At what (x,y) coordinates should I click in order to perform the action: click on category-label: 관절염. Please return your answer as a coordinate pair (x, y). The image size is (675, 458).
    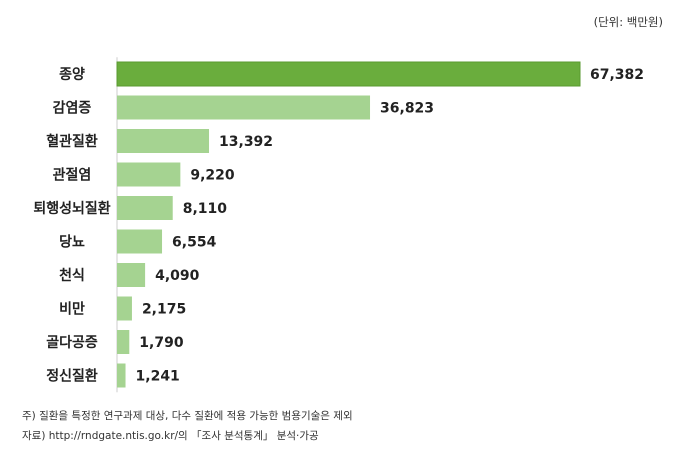
    Looking at the image, I should click on (72, 175).